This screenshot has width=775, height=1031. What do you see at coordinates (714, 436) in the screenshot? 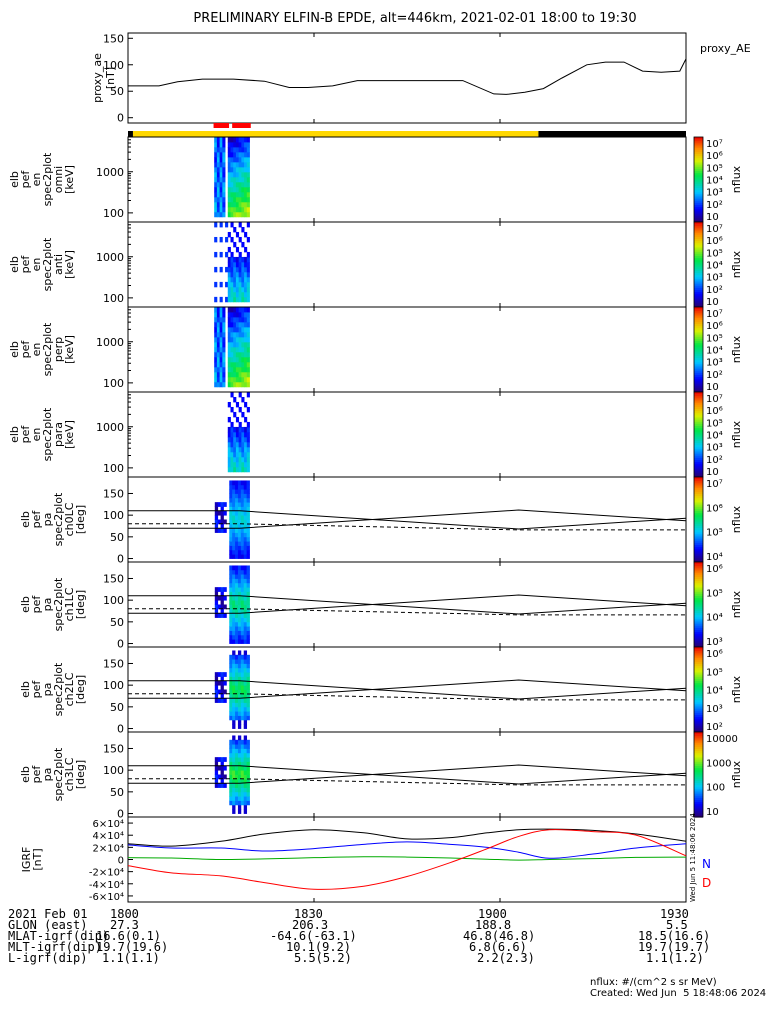
I see `spectrogram-colorbar-tick: 10⁴` at bounding box center [714, 436].